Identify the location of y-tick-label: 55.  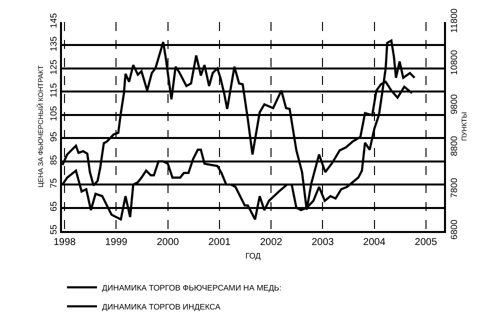
(53, 229).